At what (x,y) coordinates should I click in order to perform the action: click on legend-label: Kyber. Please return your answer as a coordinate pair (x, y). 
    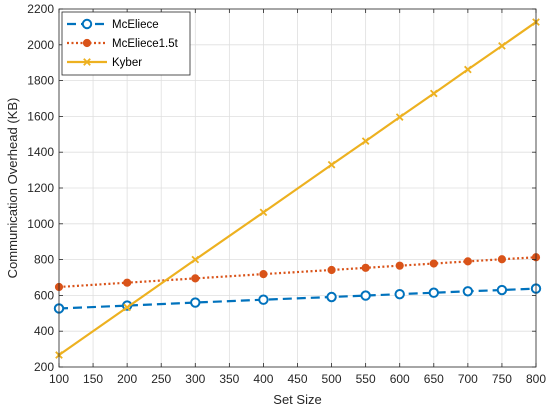
    Looking at the image, I should click on (127, 63).